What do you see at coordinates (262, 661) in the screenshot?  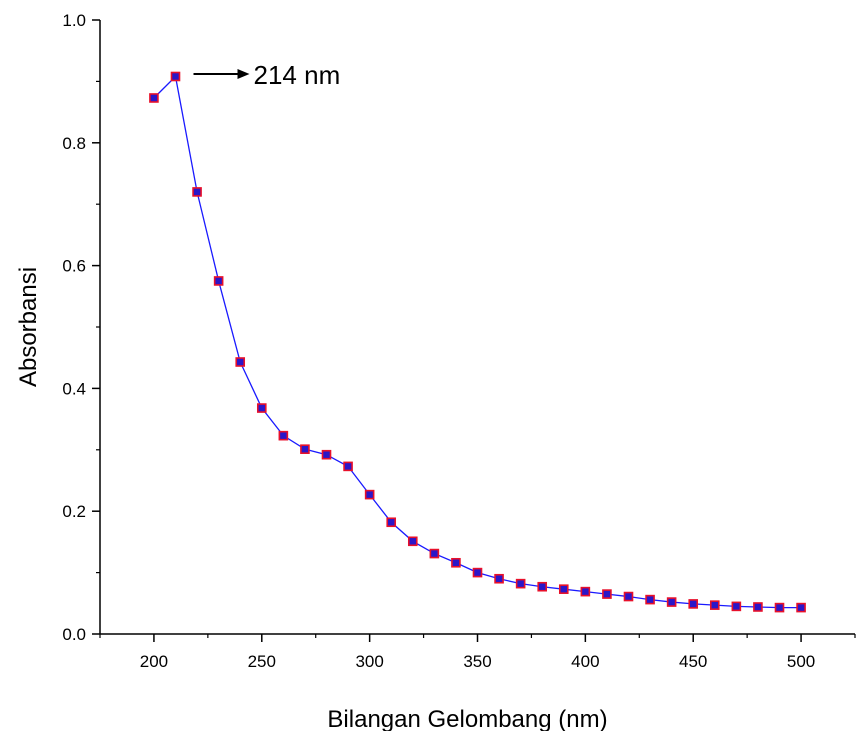 I see `x-tick-label: 250` at bounding box center [262, 661].